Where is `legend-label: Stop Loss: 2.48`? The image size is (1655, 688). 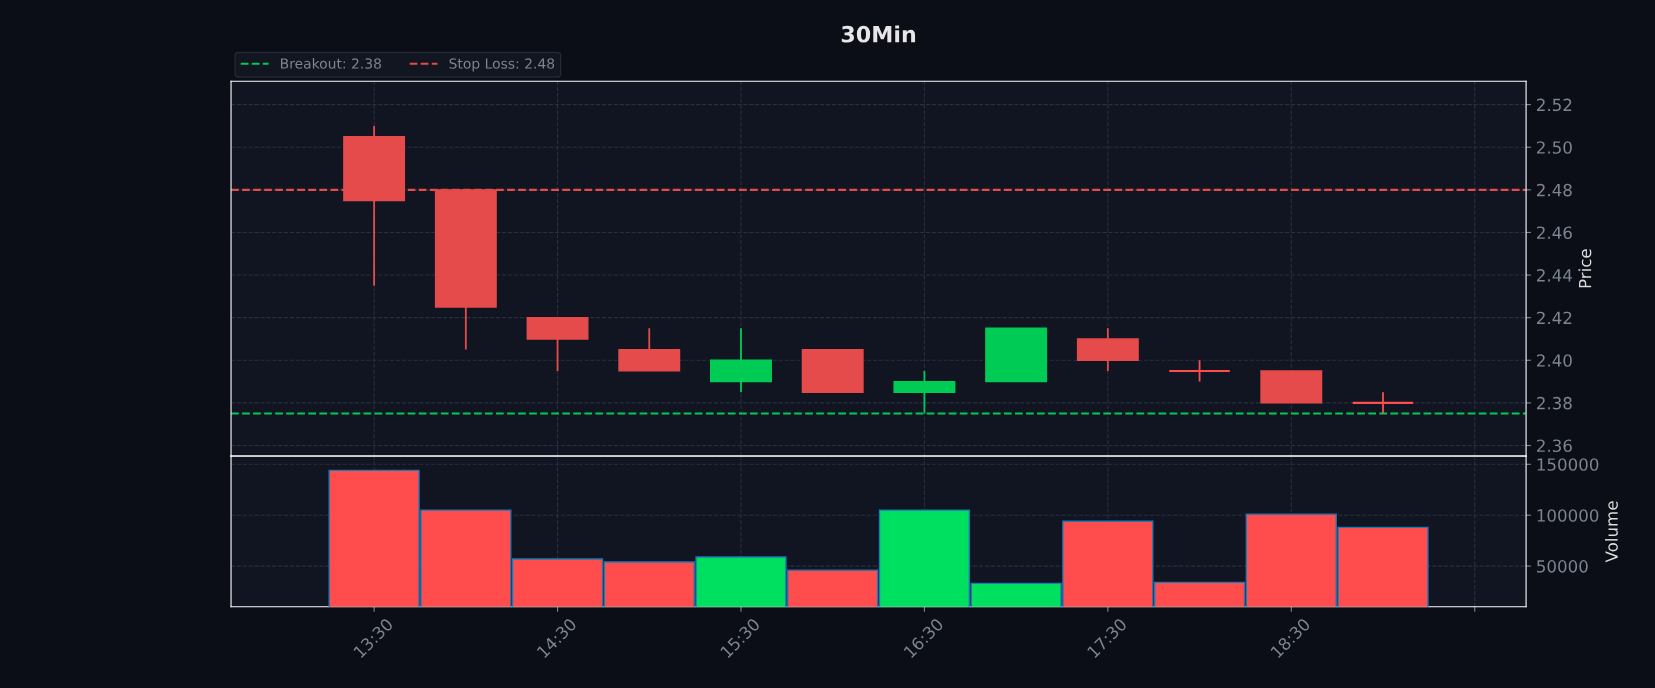
legend-label: Stop Loss: 2.48 is located at coordinates (502, 65).